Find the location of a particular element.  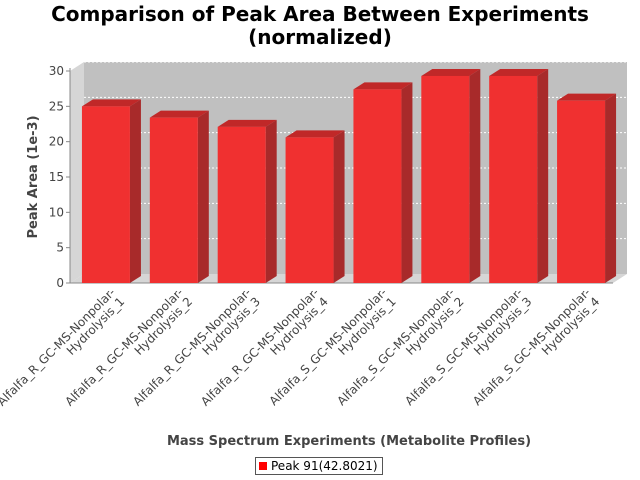

legend-label: Peak 91(42.8021) is located at coordinates (324, 466).